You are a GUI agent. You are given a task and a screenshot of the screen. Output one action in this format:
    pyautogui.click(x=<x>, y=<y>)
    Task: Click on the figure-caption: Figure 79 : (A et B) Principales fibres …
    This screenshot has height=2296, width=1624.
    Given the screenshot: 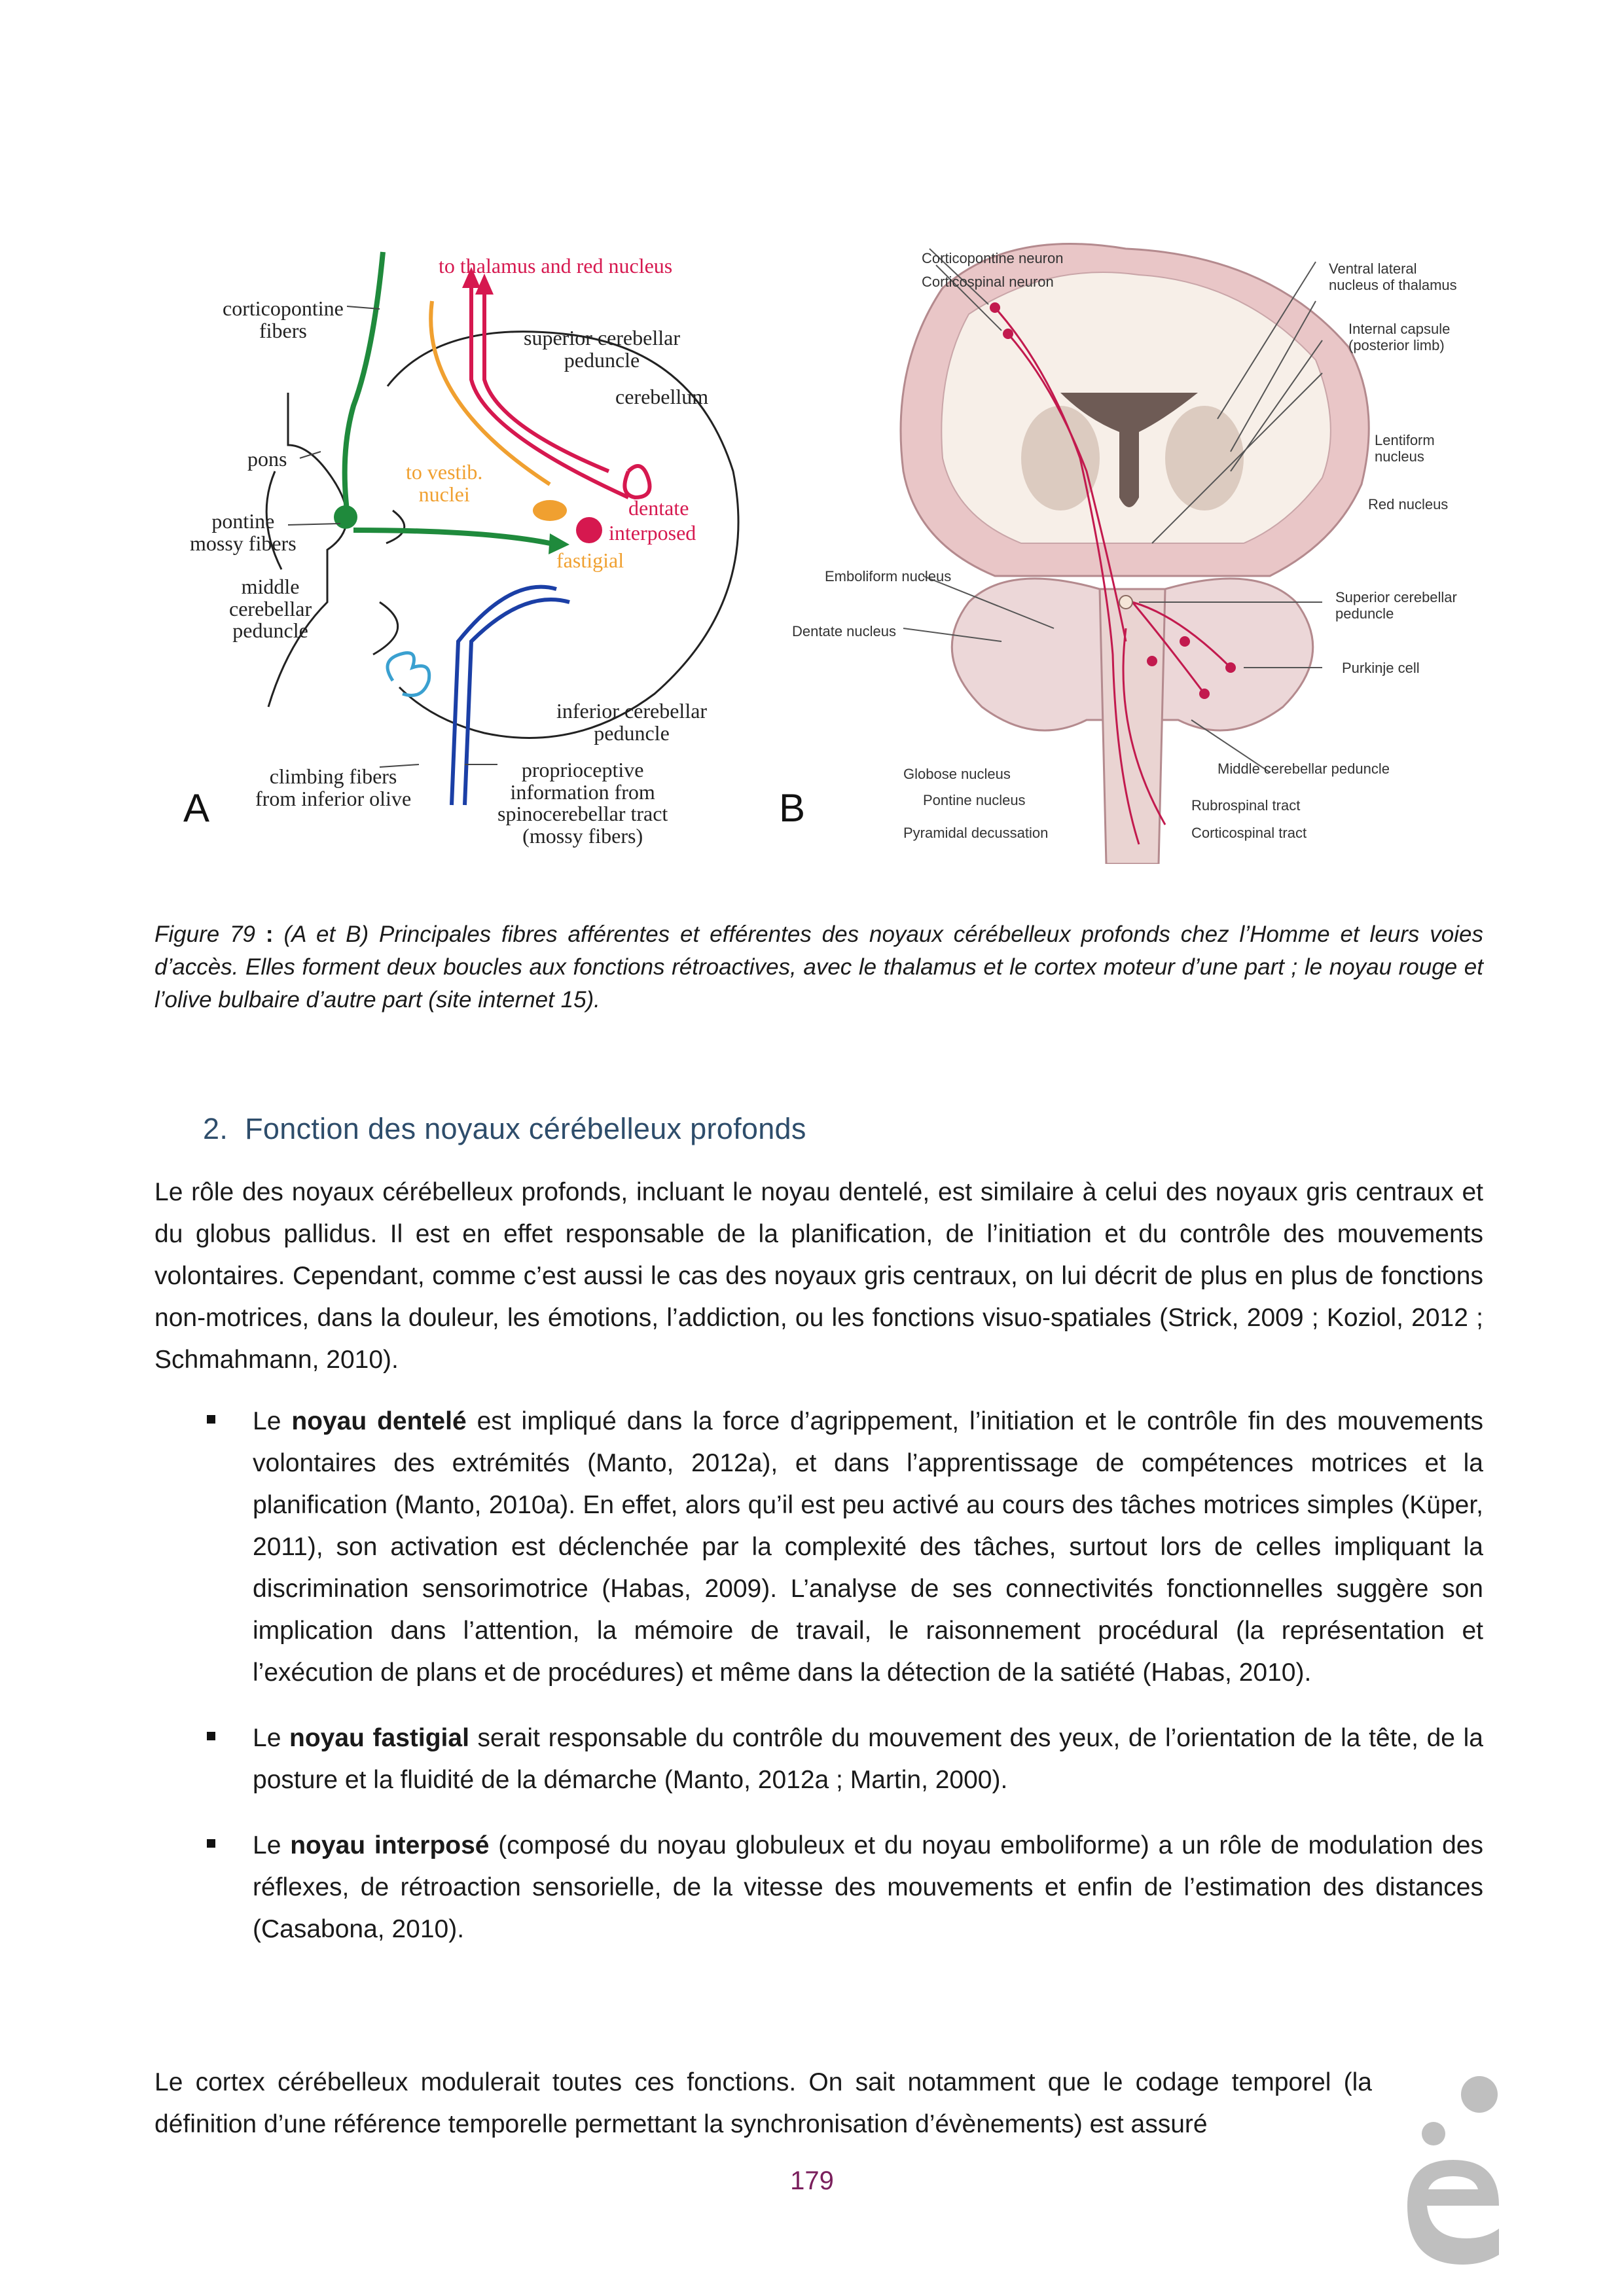 What is the action you would take?
    pyautogui.click(x=818, y=967)
    